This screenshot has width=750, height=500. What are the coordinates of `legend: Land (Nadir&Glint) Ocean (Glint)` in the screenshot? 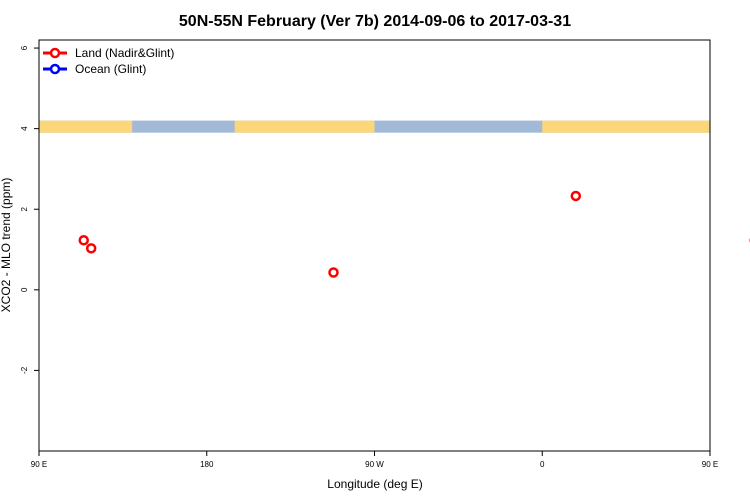 It's located at (108, 61).